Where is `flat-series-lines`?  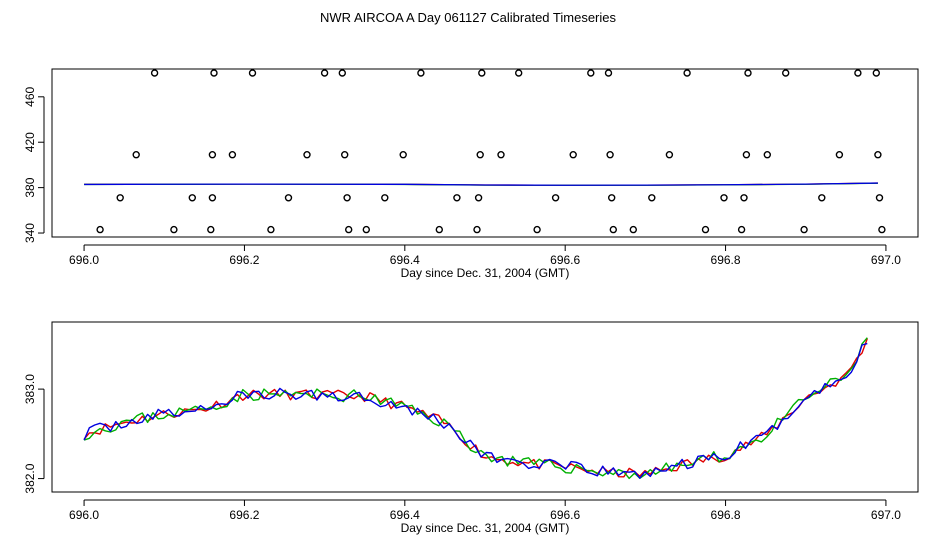
flat-series-lines is located at coordinates (481, 184).